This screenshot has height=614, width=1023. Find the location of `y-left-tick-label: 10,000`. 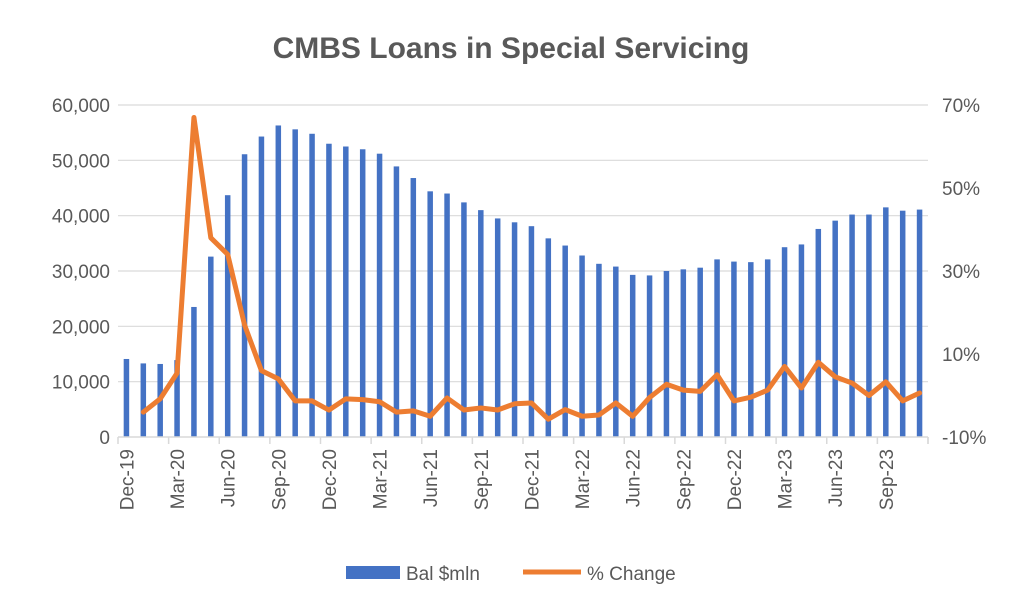

y-left-tick-label: 10,000 is located at coordinates (81, 383).